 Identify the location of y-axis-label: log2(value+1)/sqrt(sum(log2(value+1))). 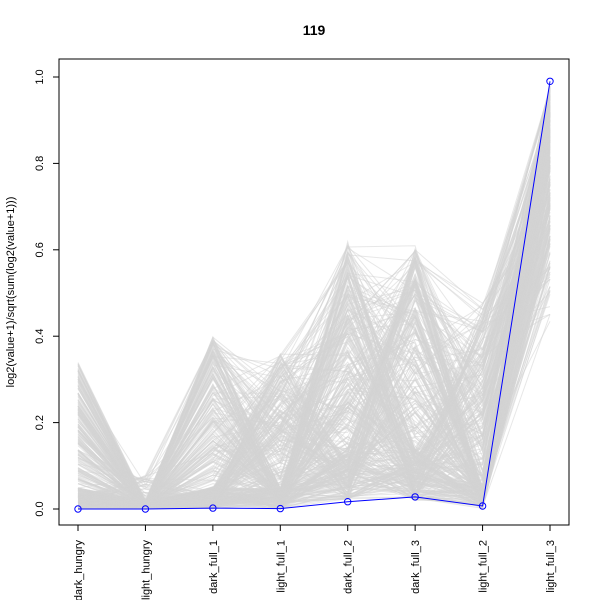
(11, 292).